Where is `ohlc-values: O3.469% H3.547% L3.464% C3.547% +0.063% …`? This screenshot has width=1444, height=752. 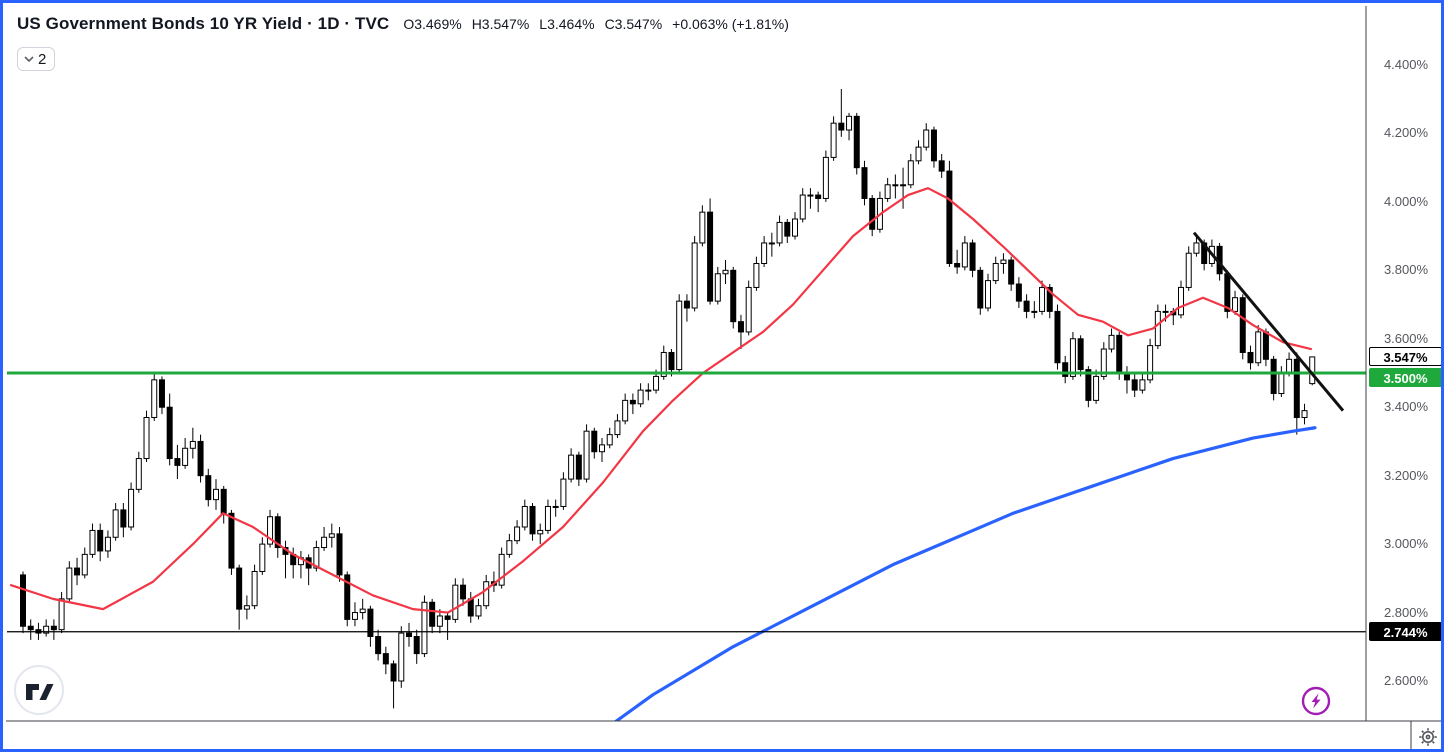 ohlc-values: O3.469% H3.547% L3.464% C3.547% +0.063% … is located at coordinates (596, 24).